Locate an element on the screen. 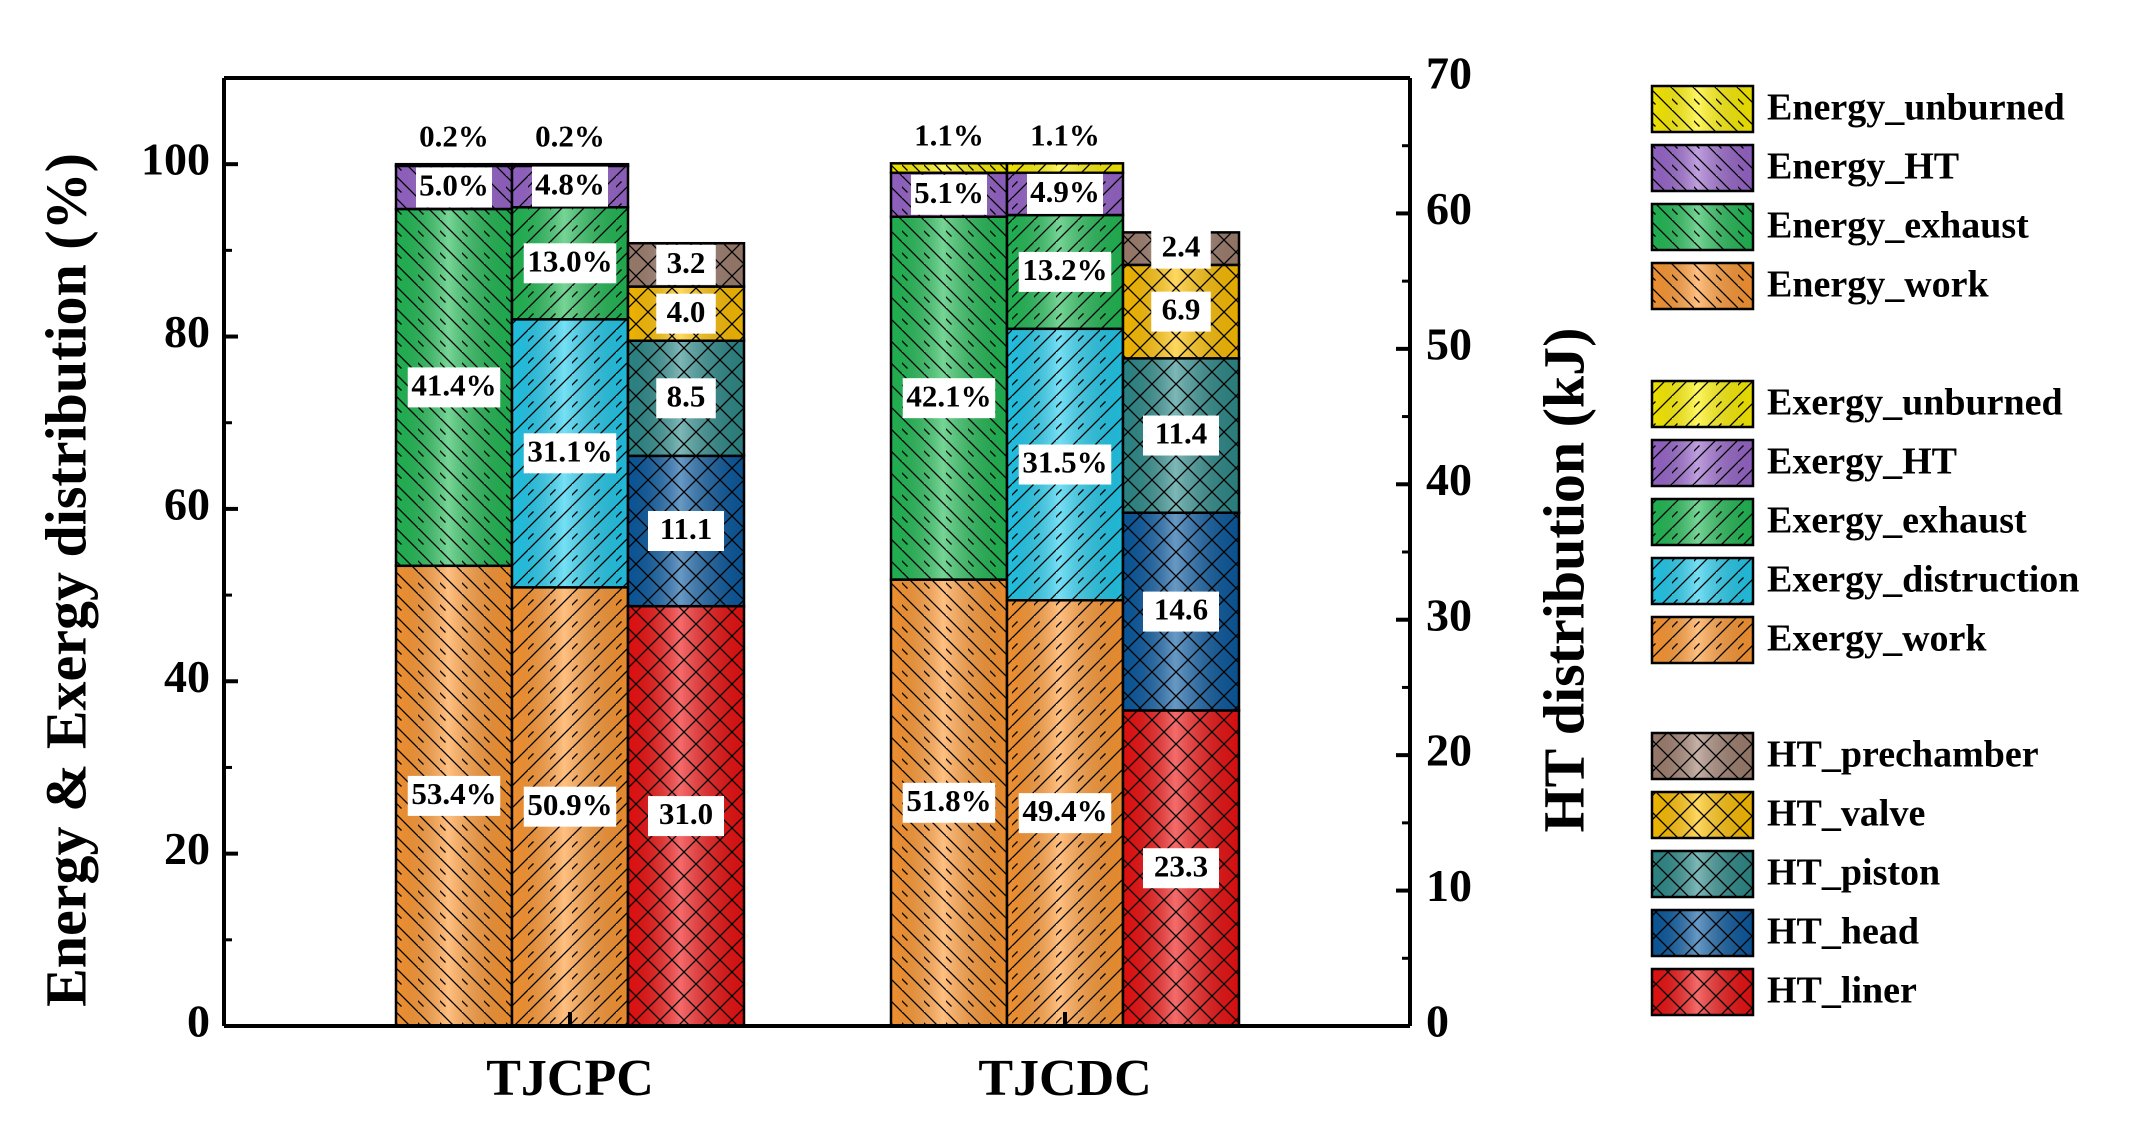  bar-tjcdc-exergy-work-label-bg is located at coordinates (1065, 813).